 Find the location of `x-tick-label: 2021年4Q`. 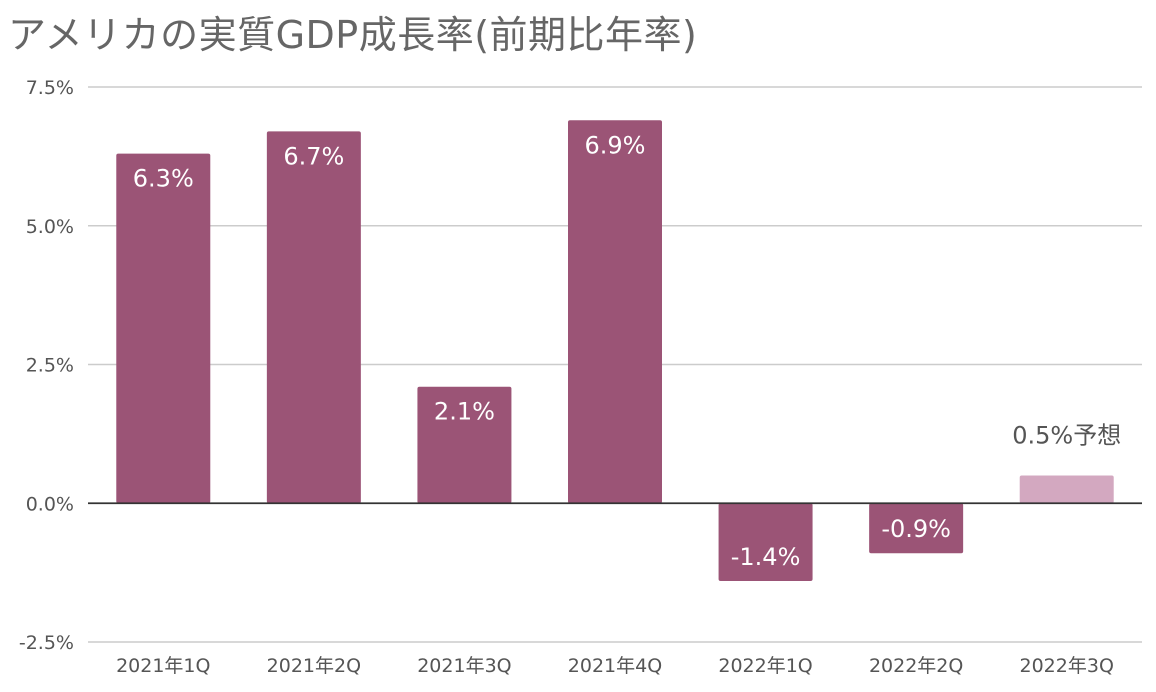

x-tick-label: 2021年4Q is located at coordinates (615, 666).